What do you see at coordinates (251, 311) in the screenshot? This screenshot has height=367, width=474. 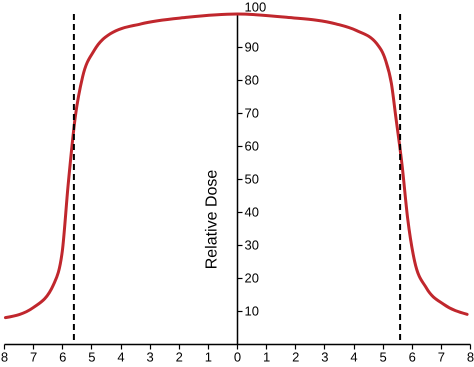 I see `y-tick-label: 10` at bounding box center [251, 311].